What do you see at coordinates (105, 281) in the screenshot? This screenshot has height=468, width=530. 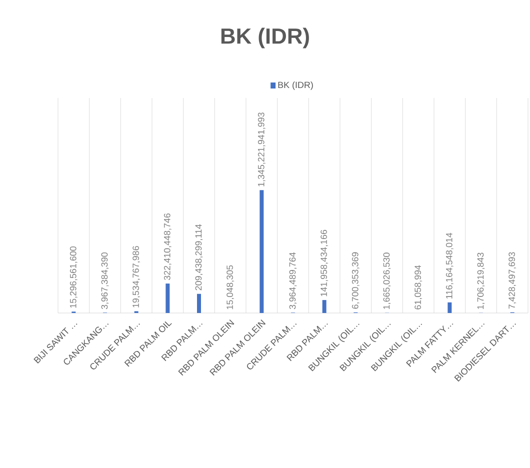 I see `data-label: 3,967,384,390` at bounding box center [105, 281].